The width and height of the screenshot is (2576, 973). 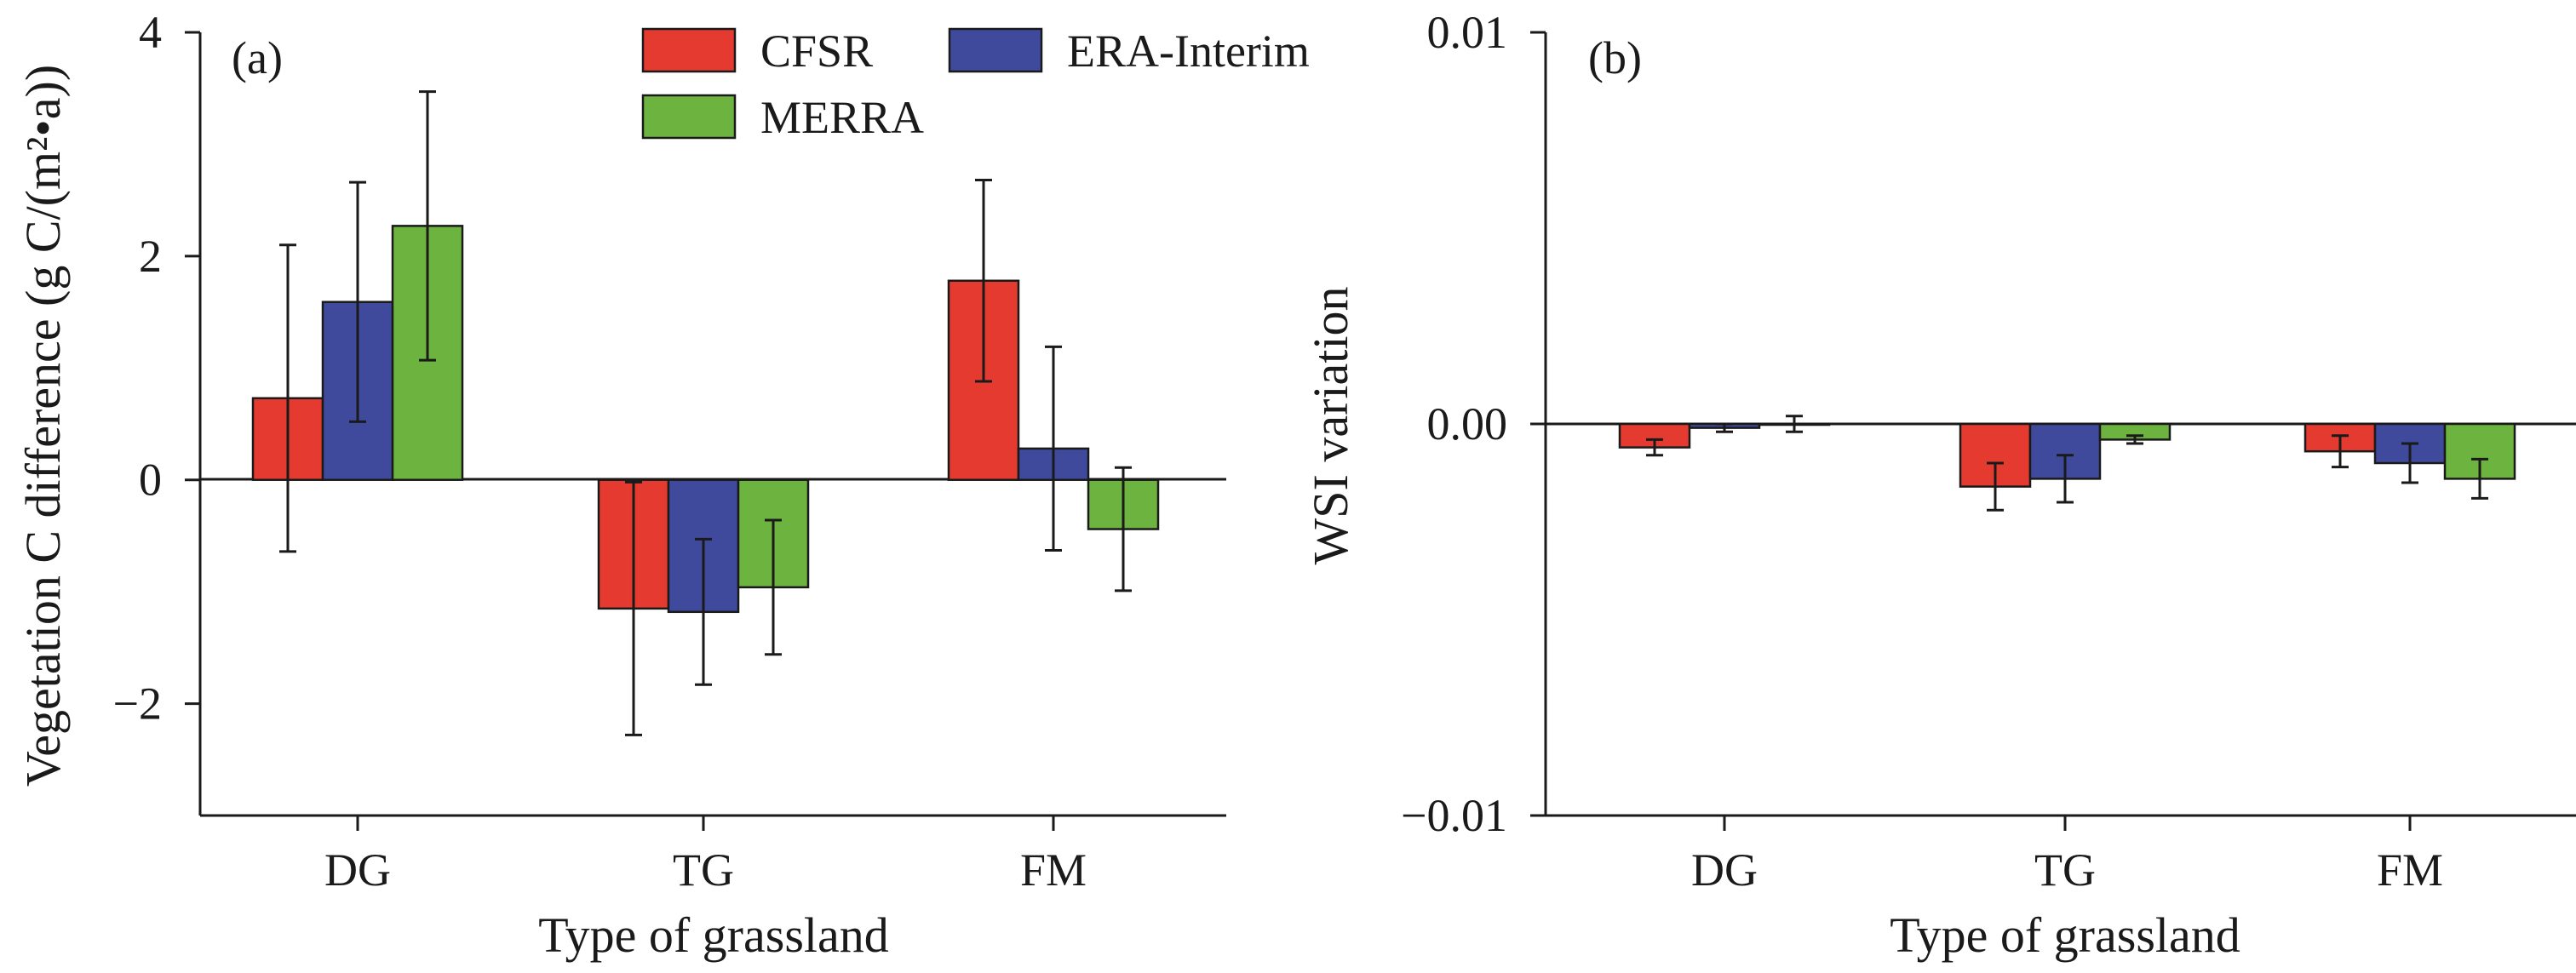 What do you see at coordinates (2065, 935) in the screenshot?
I see `panel-b-x-title: Type of grassland` at bounding box center [2065, 935].